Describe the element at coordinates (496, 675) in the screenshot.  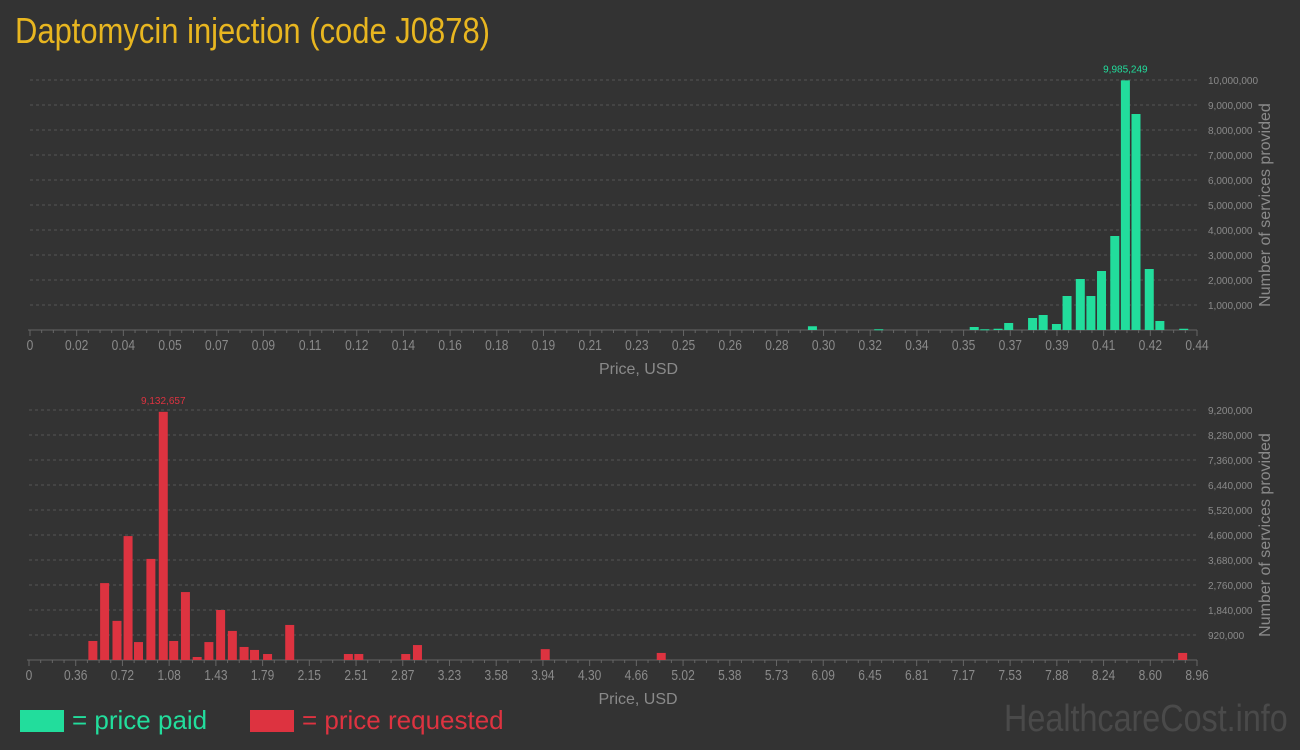
I see `x-tick-label: 3.58` at that location.